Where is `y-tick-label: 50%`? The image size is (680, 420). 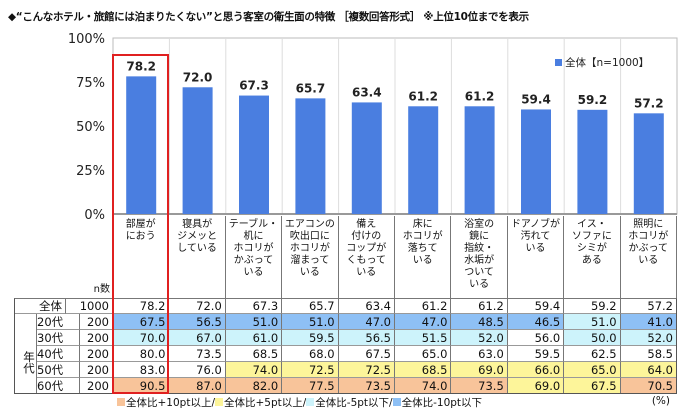
y-tick-label: 50% is located at coordinates (90, 127).